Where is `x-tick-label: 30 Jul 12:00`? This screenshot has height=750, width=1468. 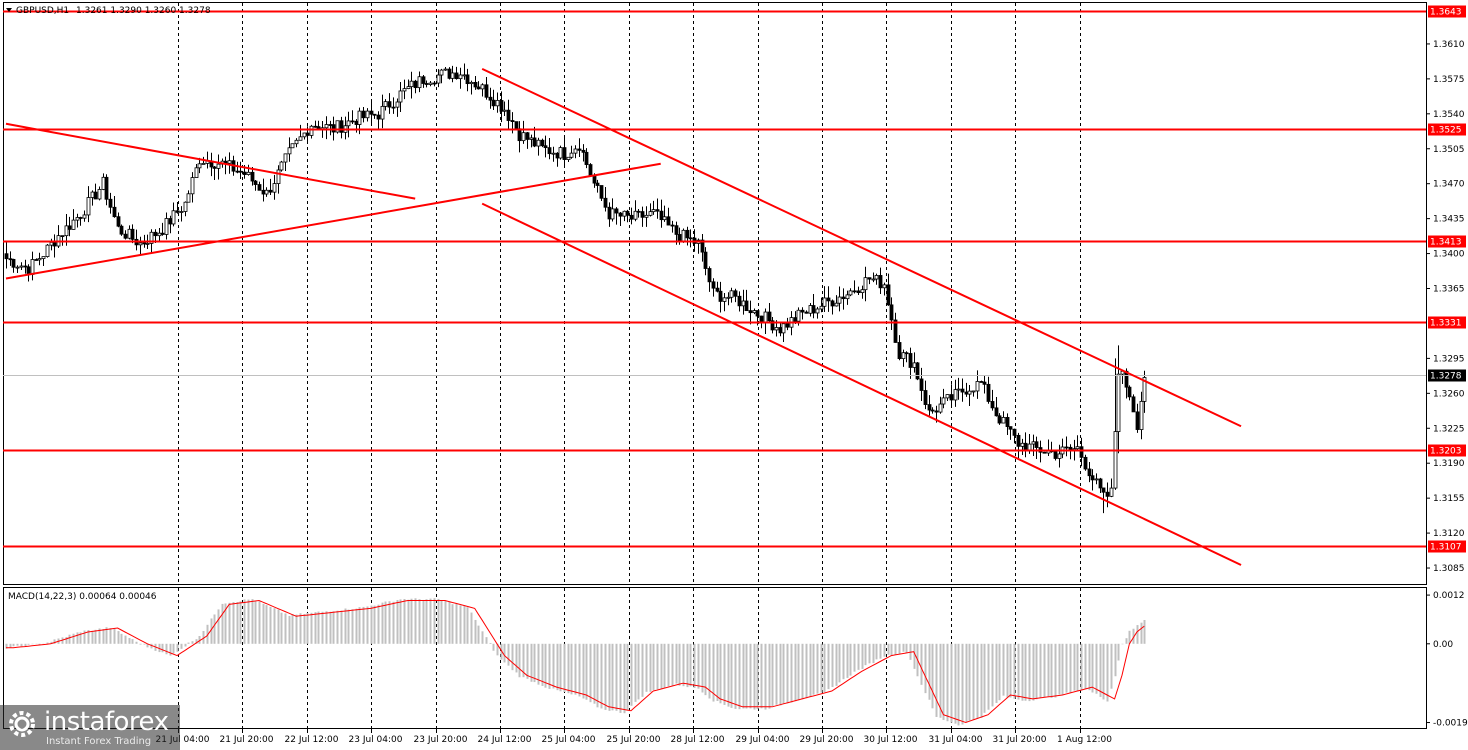 x-tick-label: 30 Jul 12:00 is located at coordinates (891, 740).